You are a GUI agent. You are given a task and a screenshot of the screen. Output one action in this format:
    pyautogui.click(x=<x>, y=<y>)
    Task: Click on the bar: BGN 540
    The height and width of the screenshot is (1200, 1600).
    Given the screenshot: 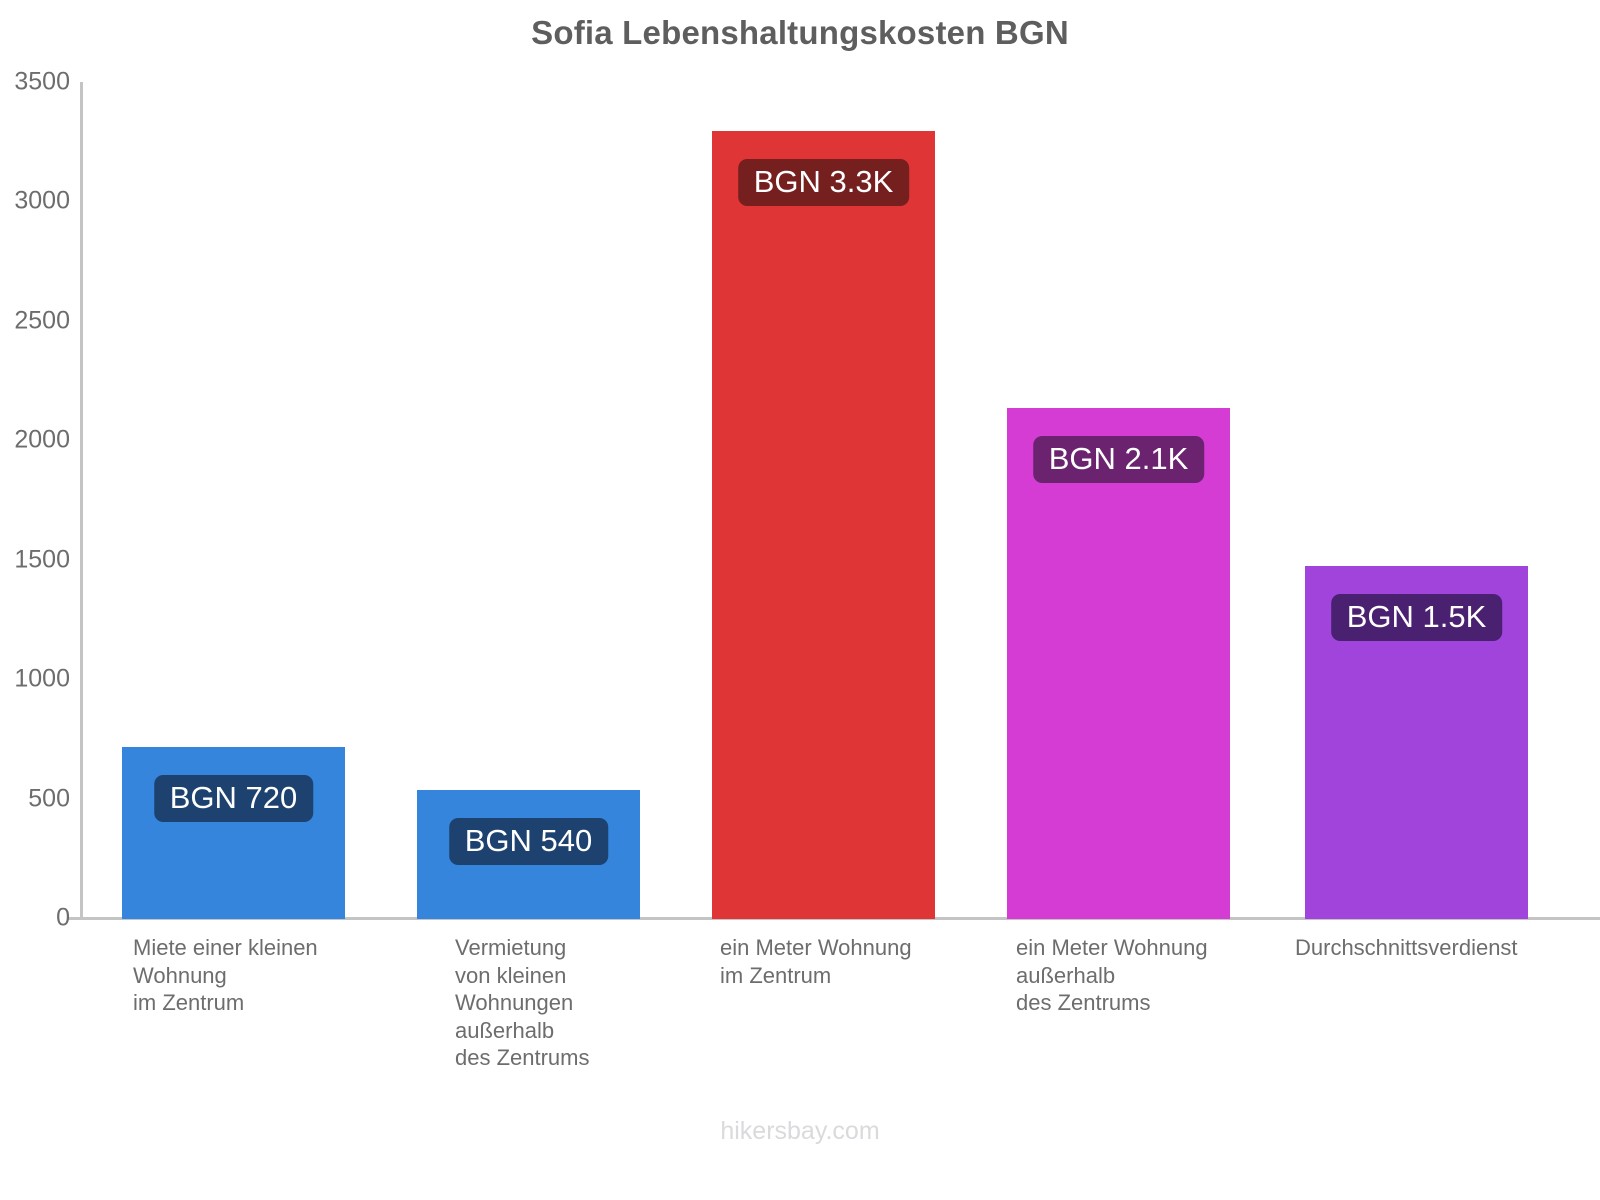 What is the action you would take?
    pyautogui.click(x=528, y=854)
    